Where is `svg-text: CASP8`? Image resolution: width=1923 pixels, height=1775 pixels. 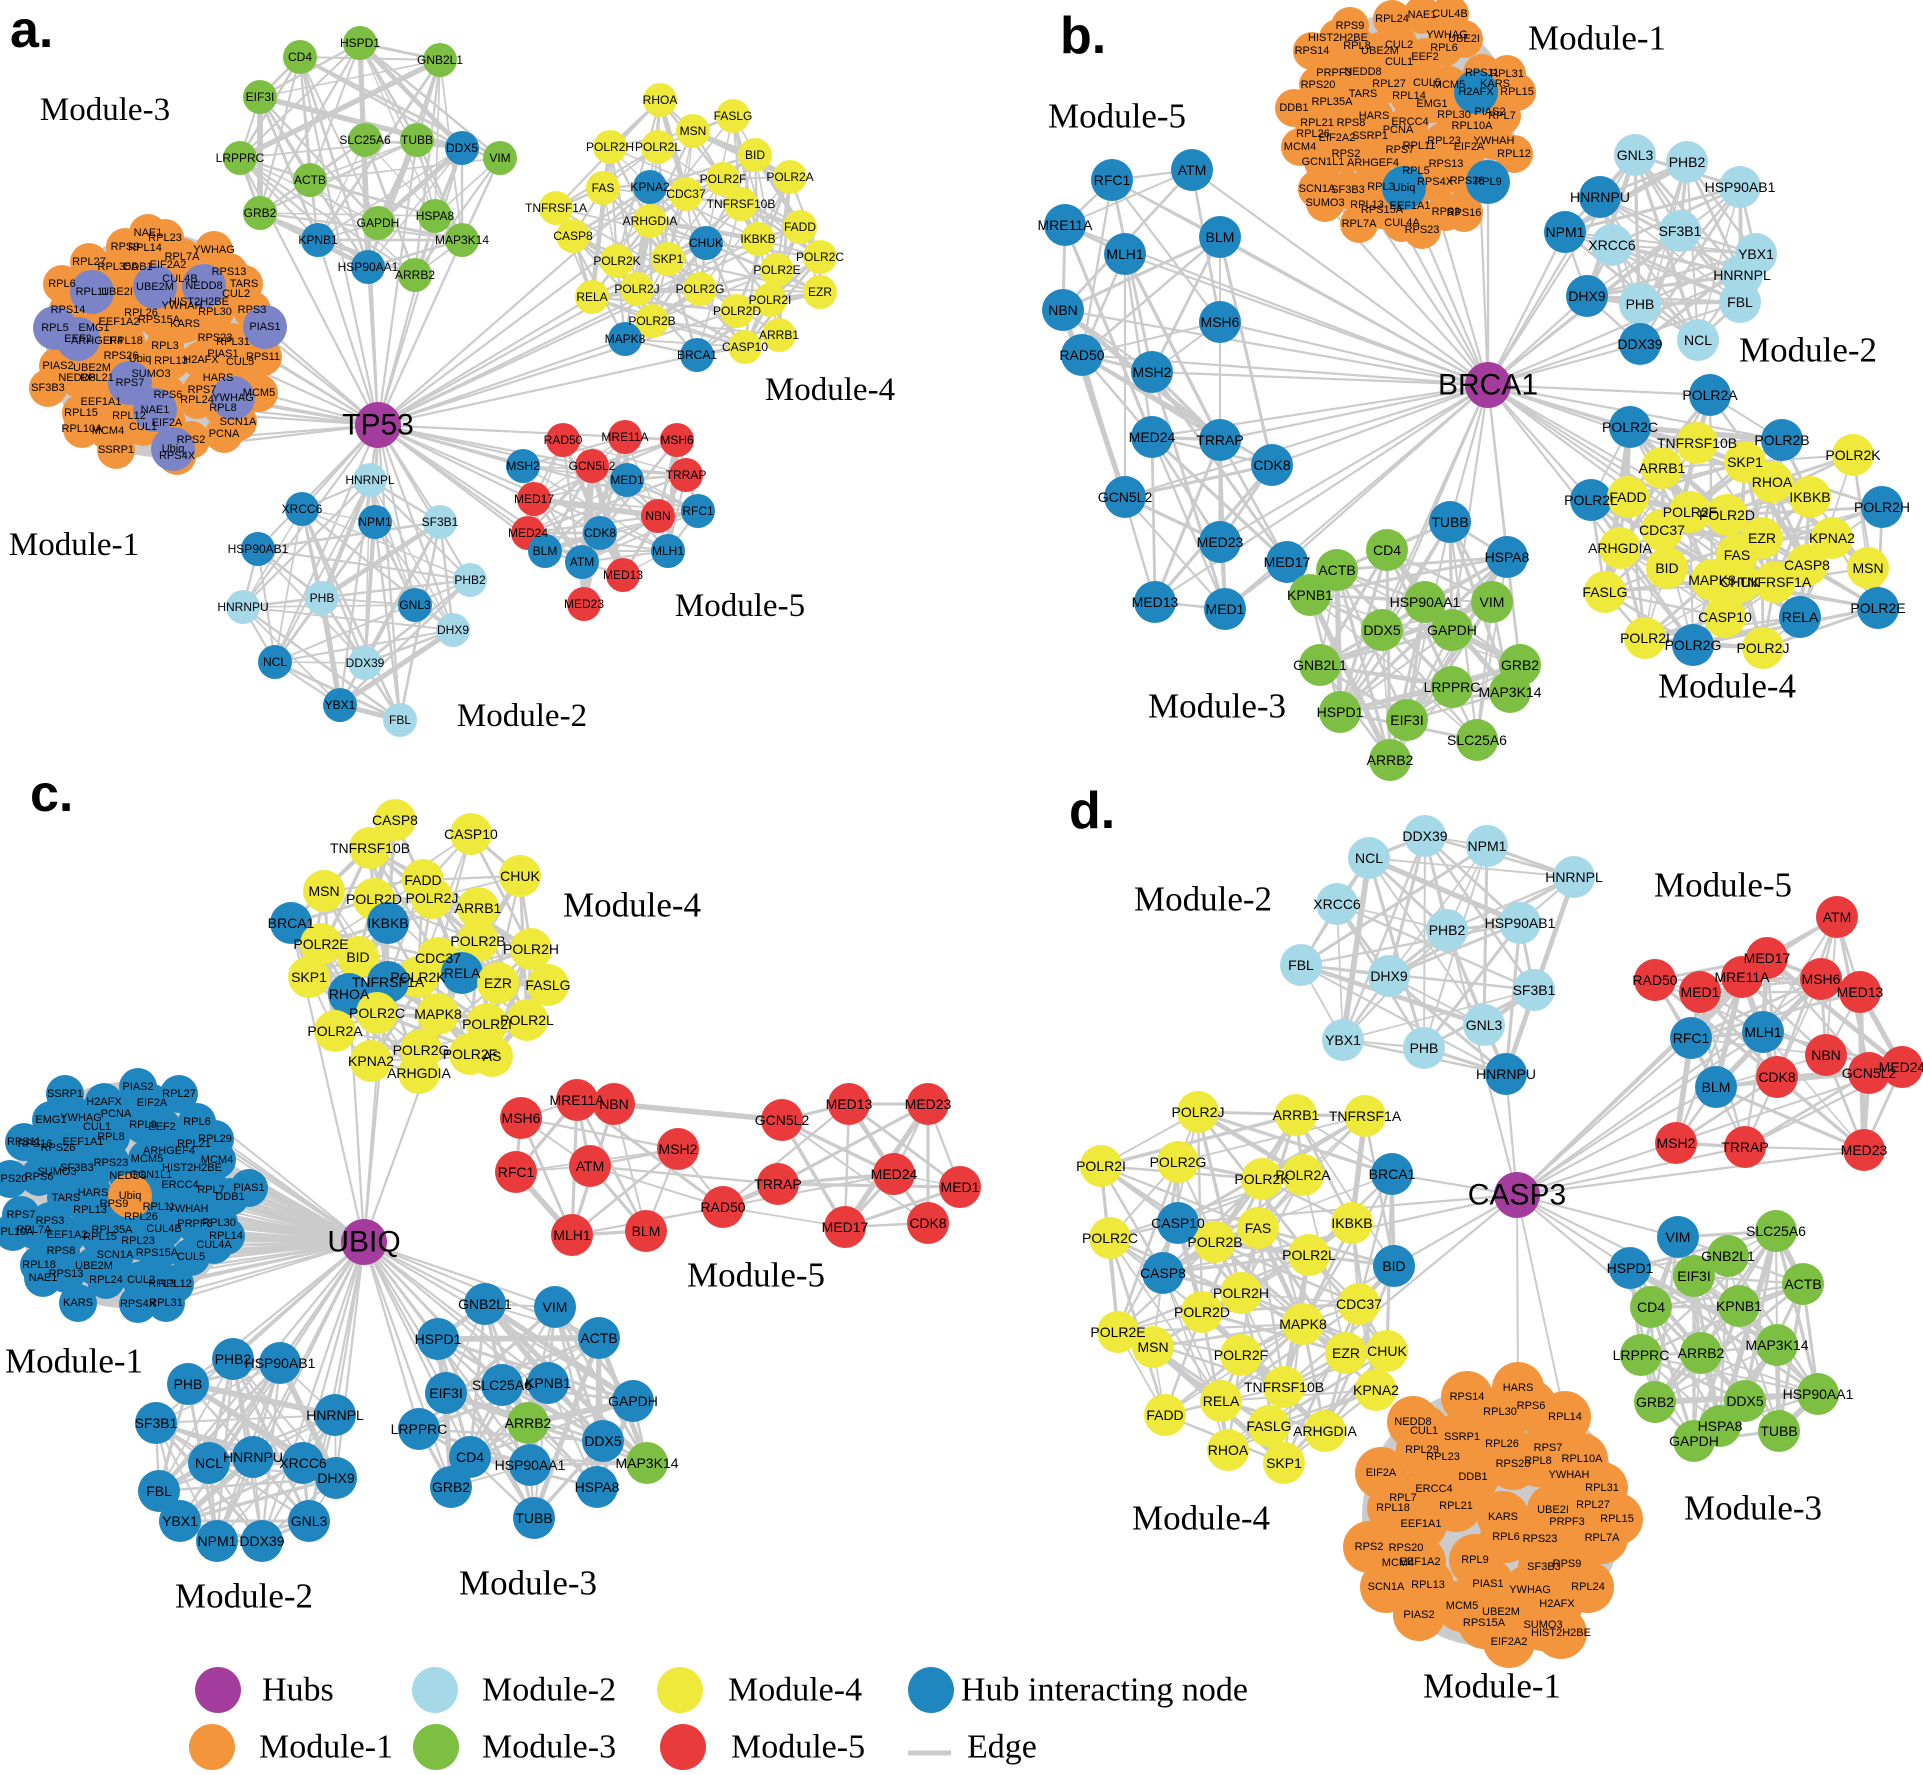 svg-text: CASP8 is located at coordinates (395, 820).